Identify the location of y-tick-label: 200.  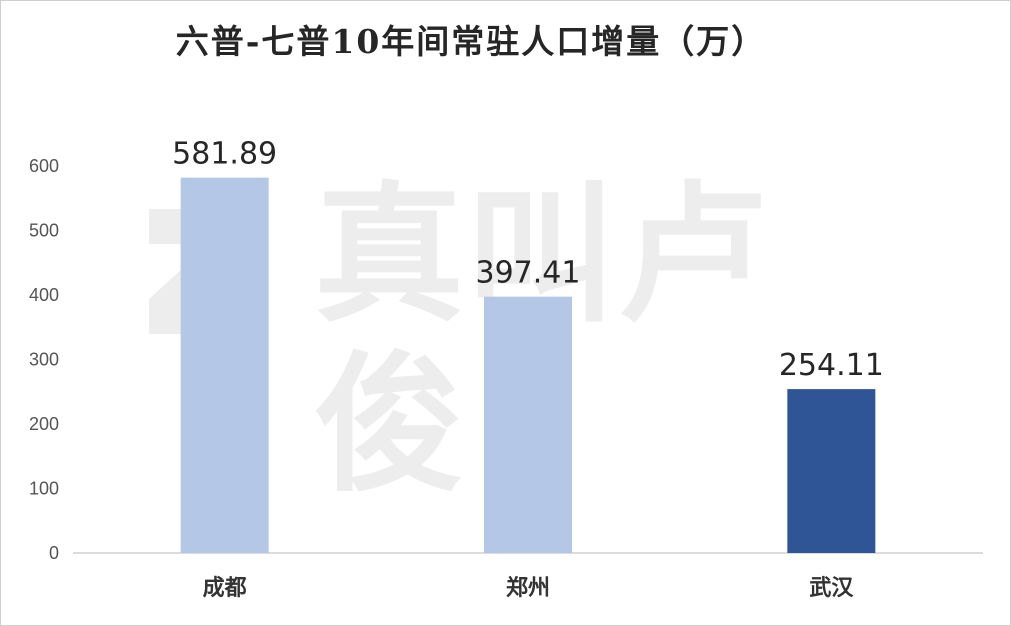
(44, 424).